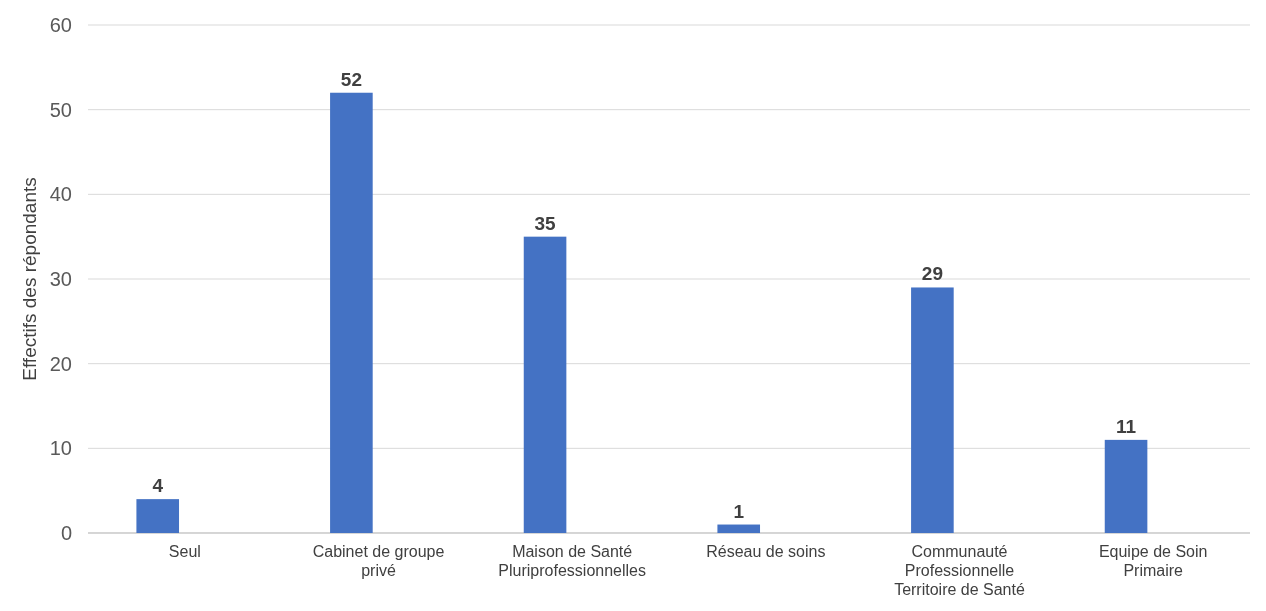  Describe the element at coordinates (1153, 561) in the screenshot. I see `x-tick-label: Equipe de Soin Primaire` at that location.